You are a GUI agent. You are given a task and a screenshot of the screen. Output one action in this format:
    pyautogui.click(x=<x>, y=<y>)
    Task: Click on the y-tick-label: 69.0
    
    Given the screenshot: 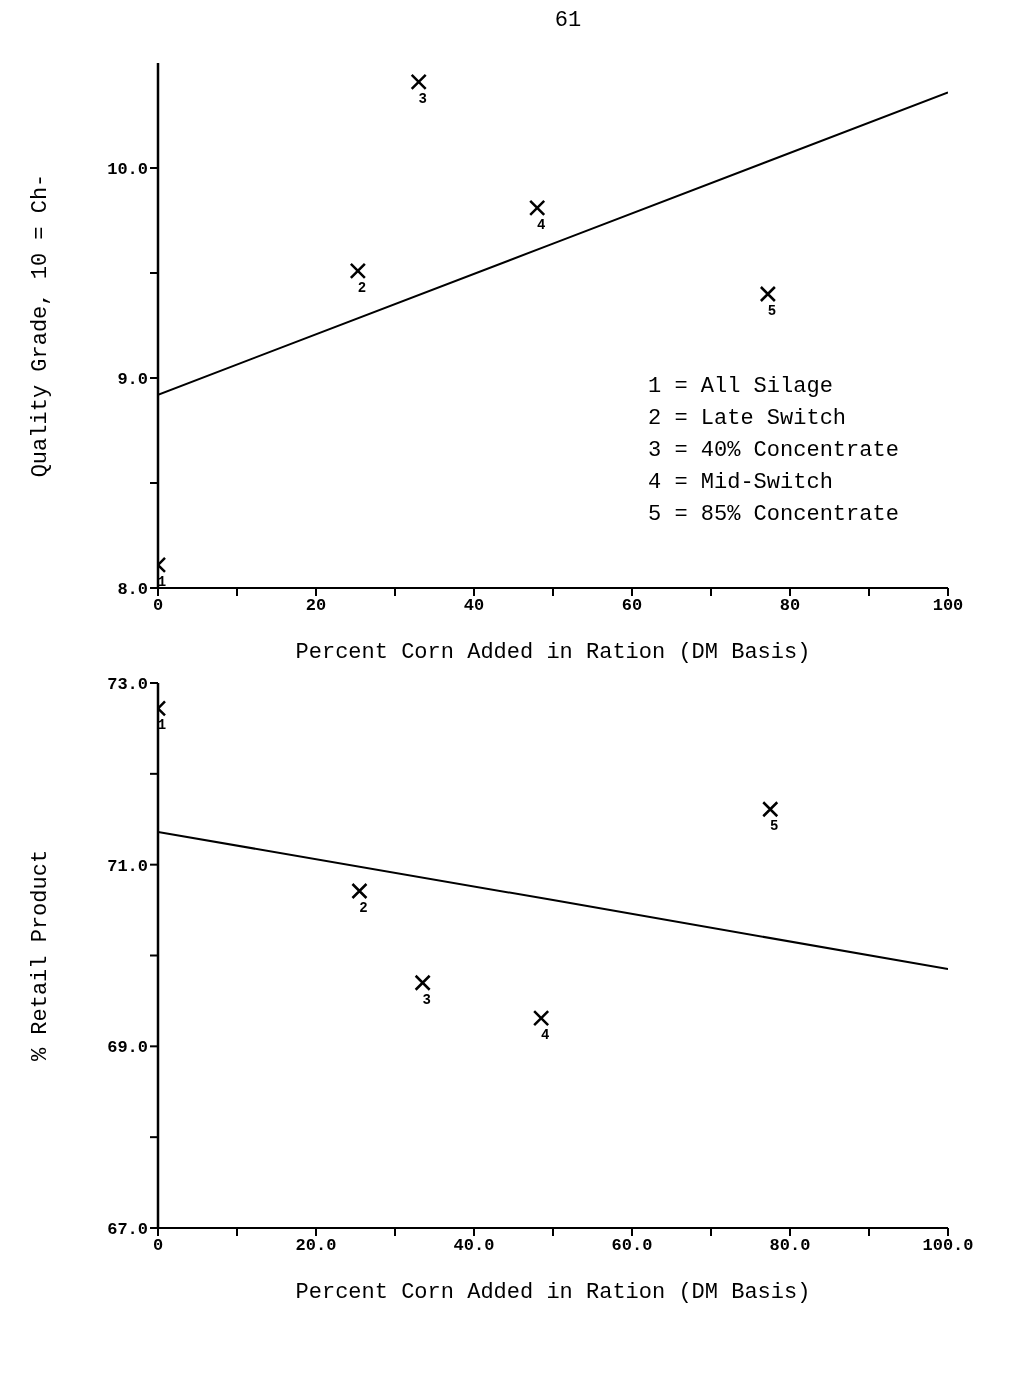 What is the action you would take?
    pyautogui.click(x=127, y=1048)
    